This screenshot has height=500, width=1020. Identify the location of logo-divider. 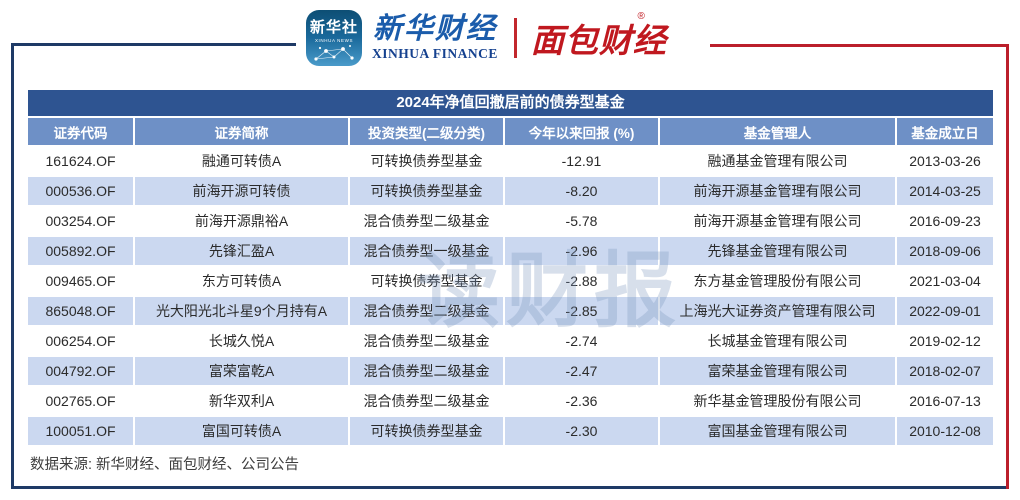
(515, 38).